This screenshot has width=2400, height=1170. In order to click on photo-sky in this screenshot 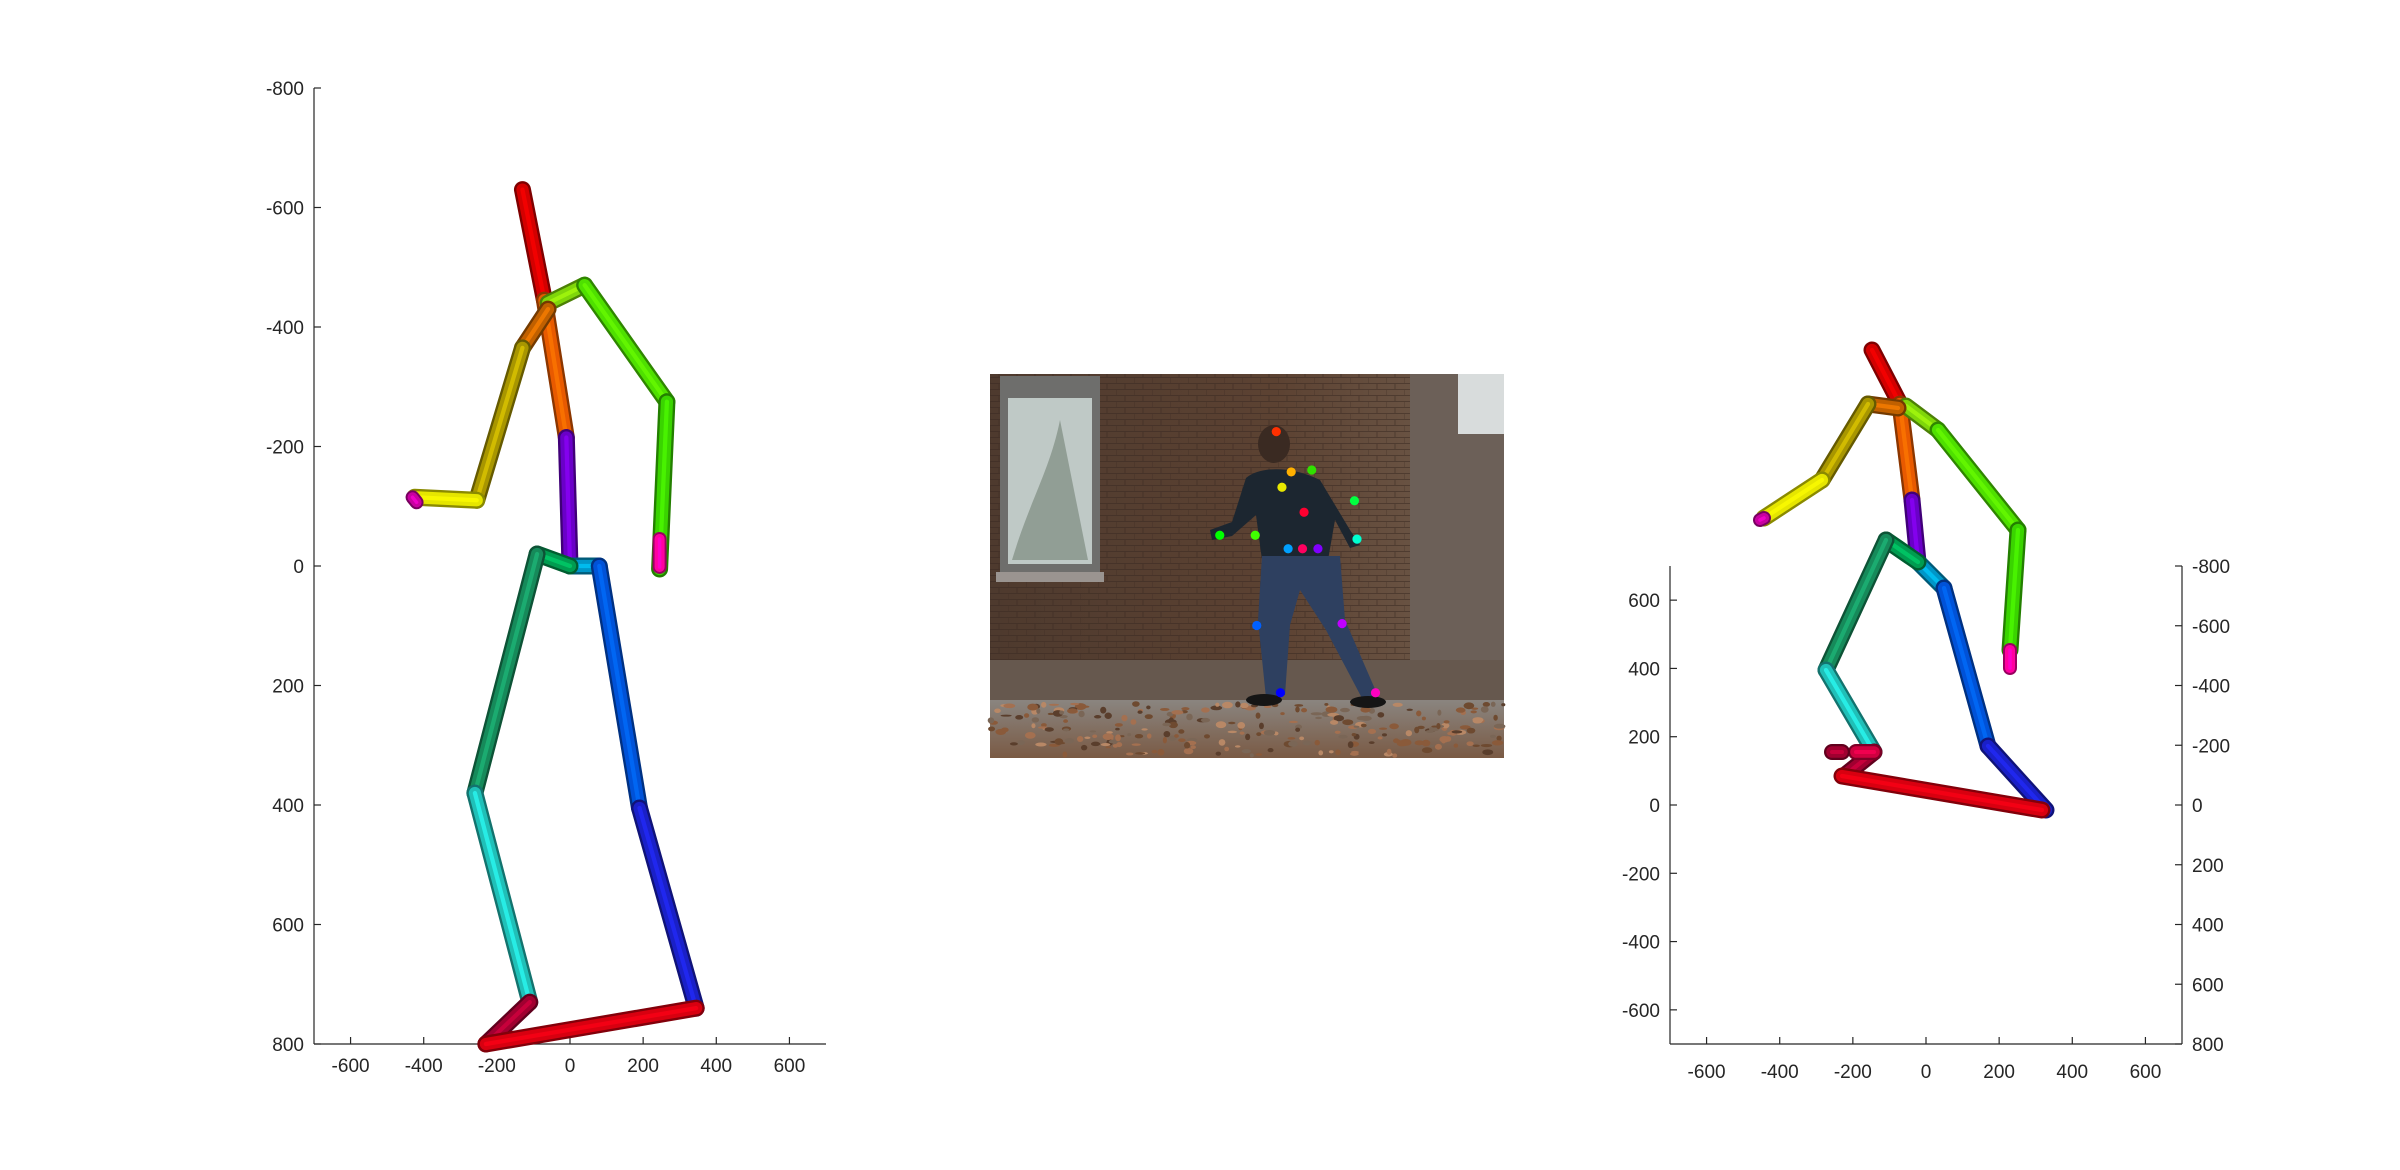, I will do `click(1481, 404)`.